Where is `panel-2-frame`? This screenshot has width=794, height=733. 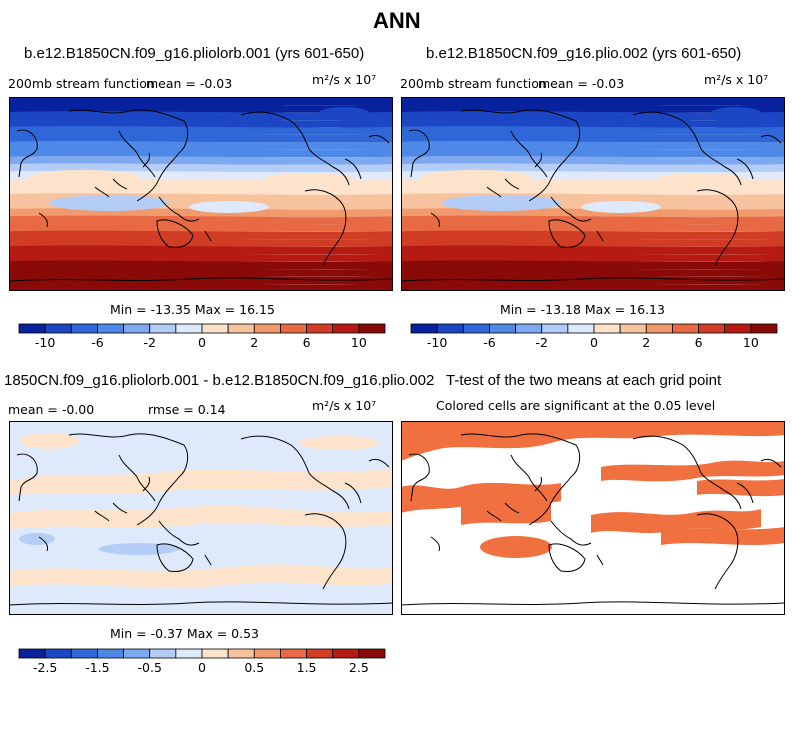 panel-2-frame is located at coordinates (593, 194).